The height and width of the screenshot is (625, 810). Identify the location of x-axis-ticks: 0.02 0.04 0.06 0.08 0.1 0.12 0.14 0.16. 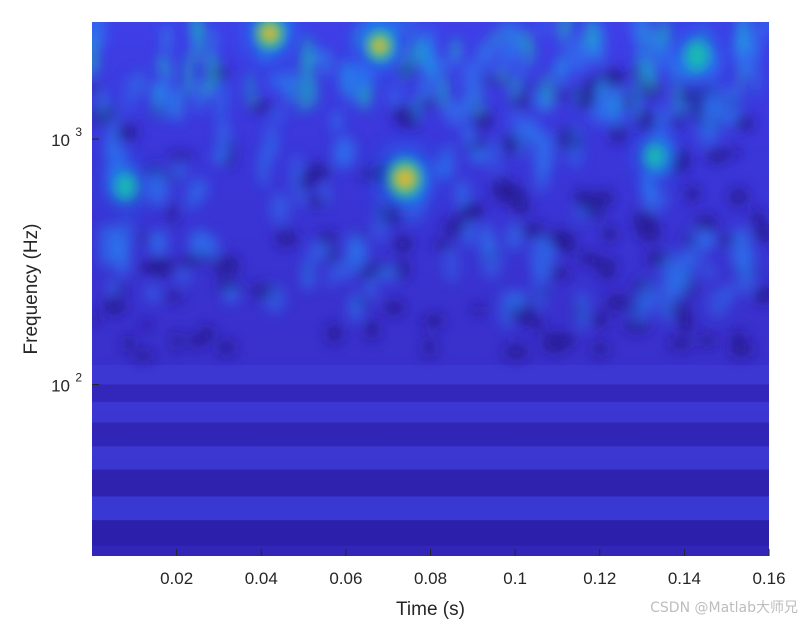
(473, 568).